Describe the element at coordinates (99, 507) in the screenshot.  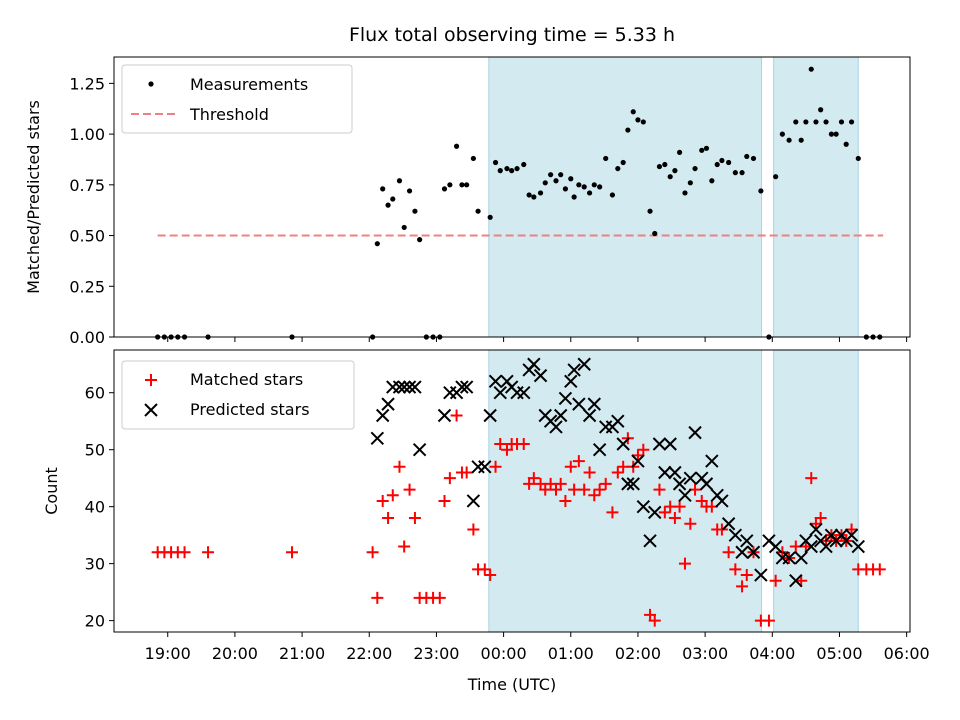
I see `bottom-y-ticks: 20 30 40 50 60` at that location.